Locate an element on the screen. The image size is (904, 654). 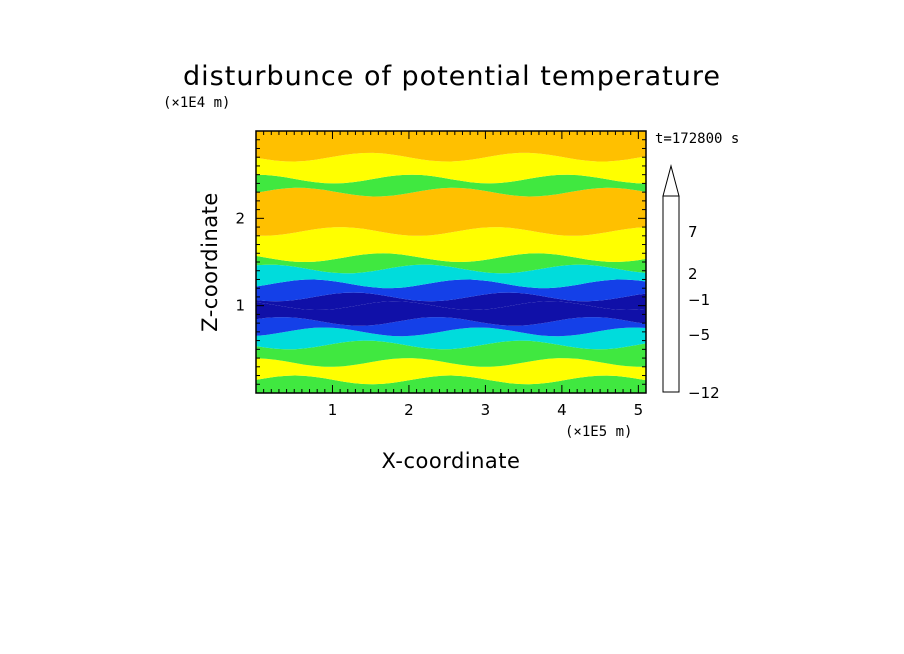
time-label: t=172800 s is located at coordinates (697, 139).